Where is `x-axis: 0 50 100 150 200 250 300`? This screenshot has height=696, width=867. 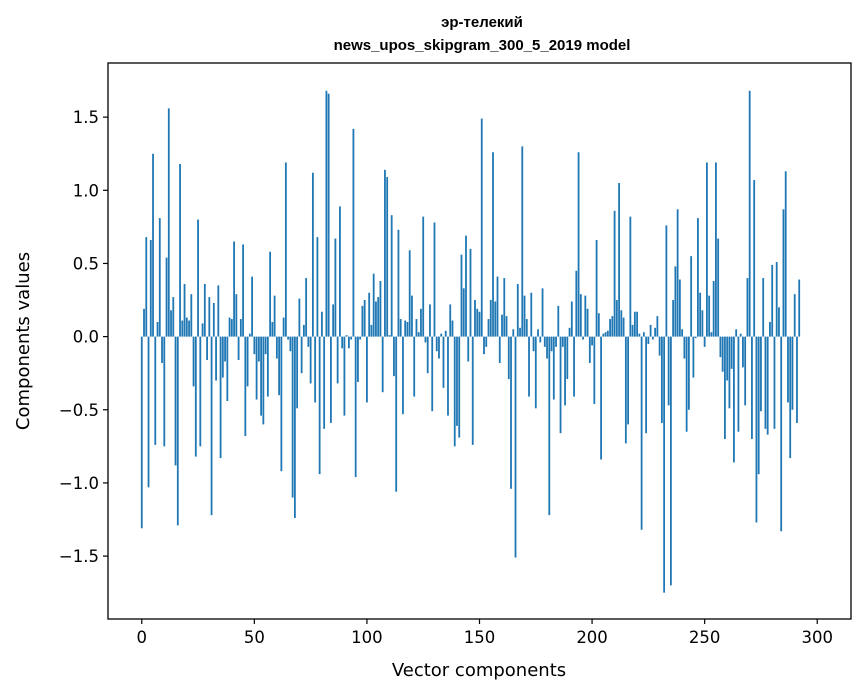 x-axis: 0 50 100 150 200 250 300 is located at coordinates (485, 633).